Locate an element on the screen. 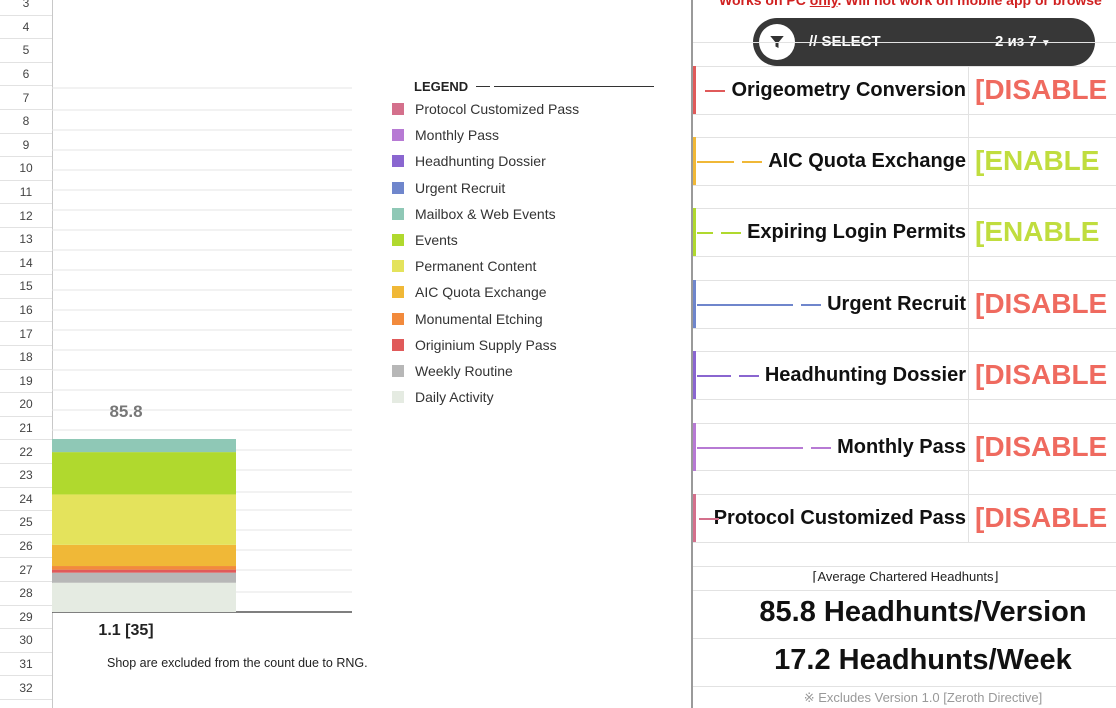 The image size is (1116, 708). legend-item: Mailbox & Web Events is located at coordinates (527, 214).